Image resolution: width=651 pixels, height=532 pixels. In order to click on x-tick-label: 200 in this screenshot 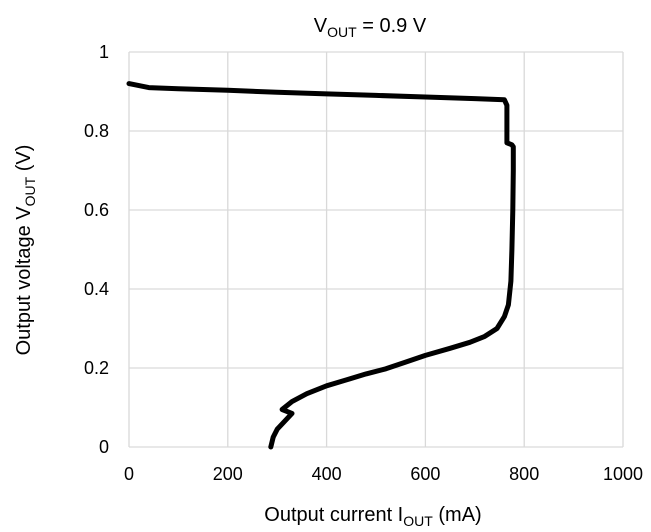, I will do `click(228, 474)`.